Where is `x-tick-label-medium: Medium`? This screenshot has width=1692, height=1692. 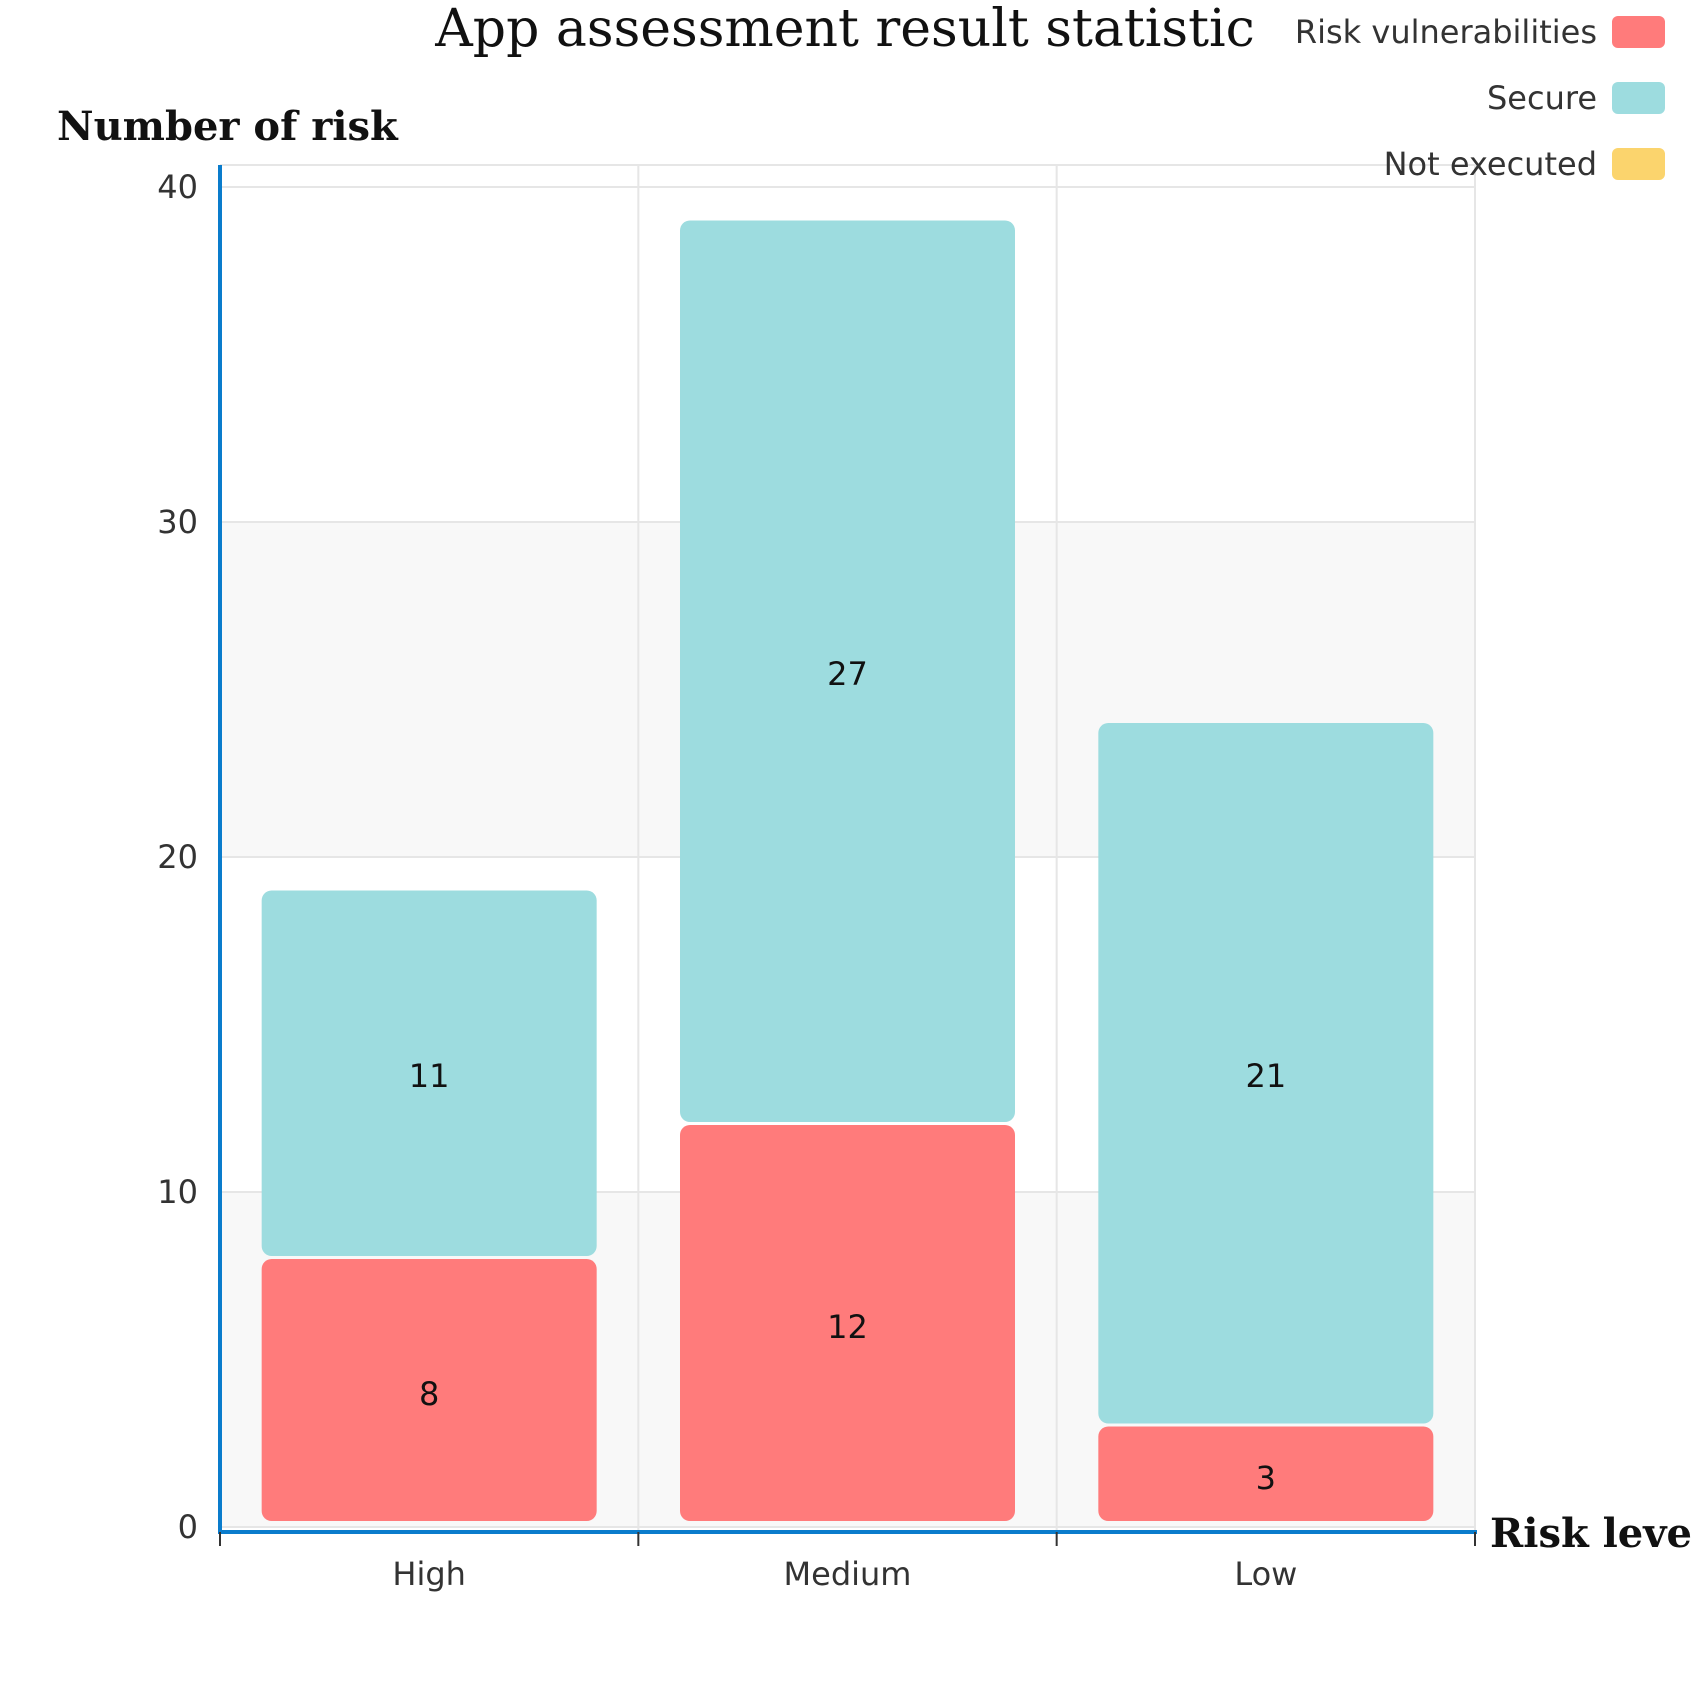 x-tick-label-medium: Medium is located at coordinates (848, 1574).